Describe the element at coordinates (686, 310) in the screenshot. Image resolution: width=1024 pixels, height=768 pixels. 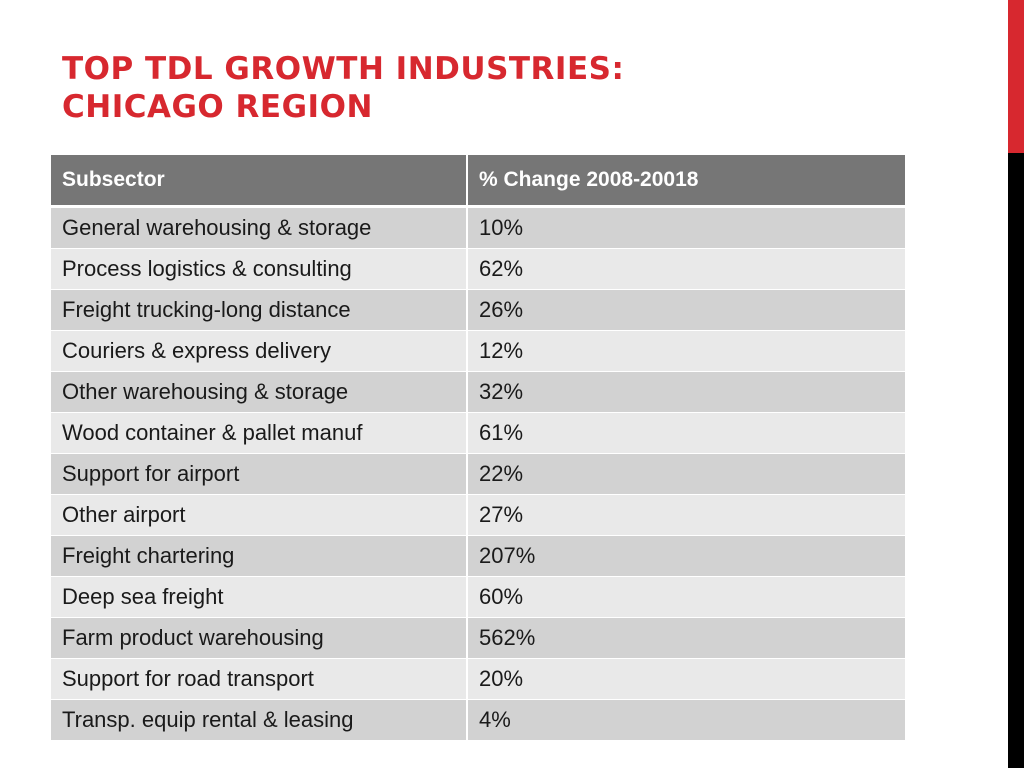
I see `percent-change-cell: 26%` at that location.